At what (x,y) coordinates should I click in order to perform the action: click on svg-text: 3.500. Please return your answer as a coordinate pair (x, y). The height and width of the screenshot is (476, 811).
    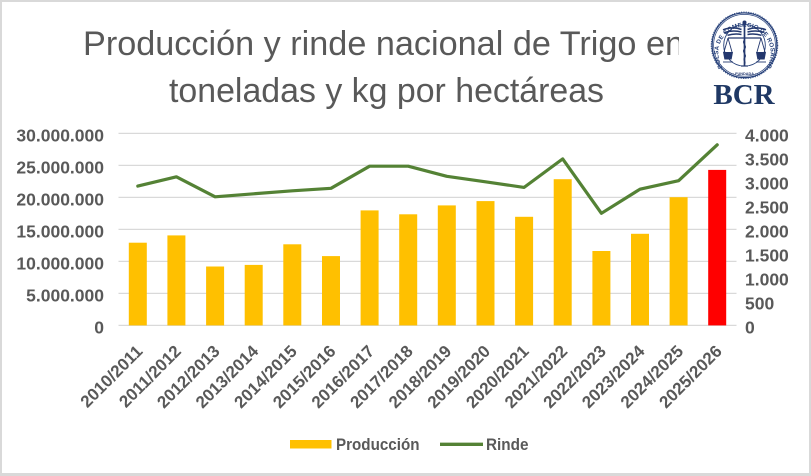
    Looking at the image, I should click on (767, 160).